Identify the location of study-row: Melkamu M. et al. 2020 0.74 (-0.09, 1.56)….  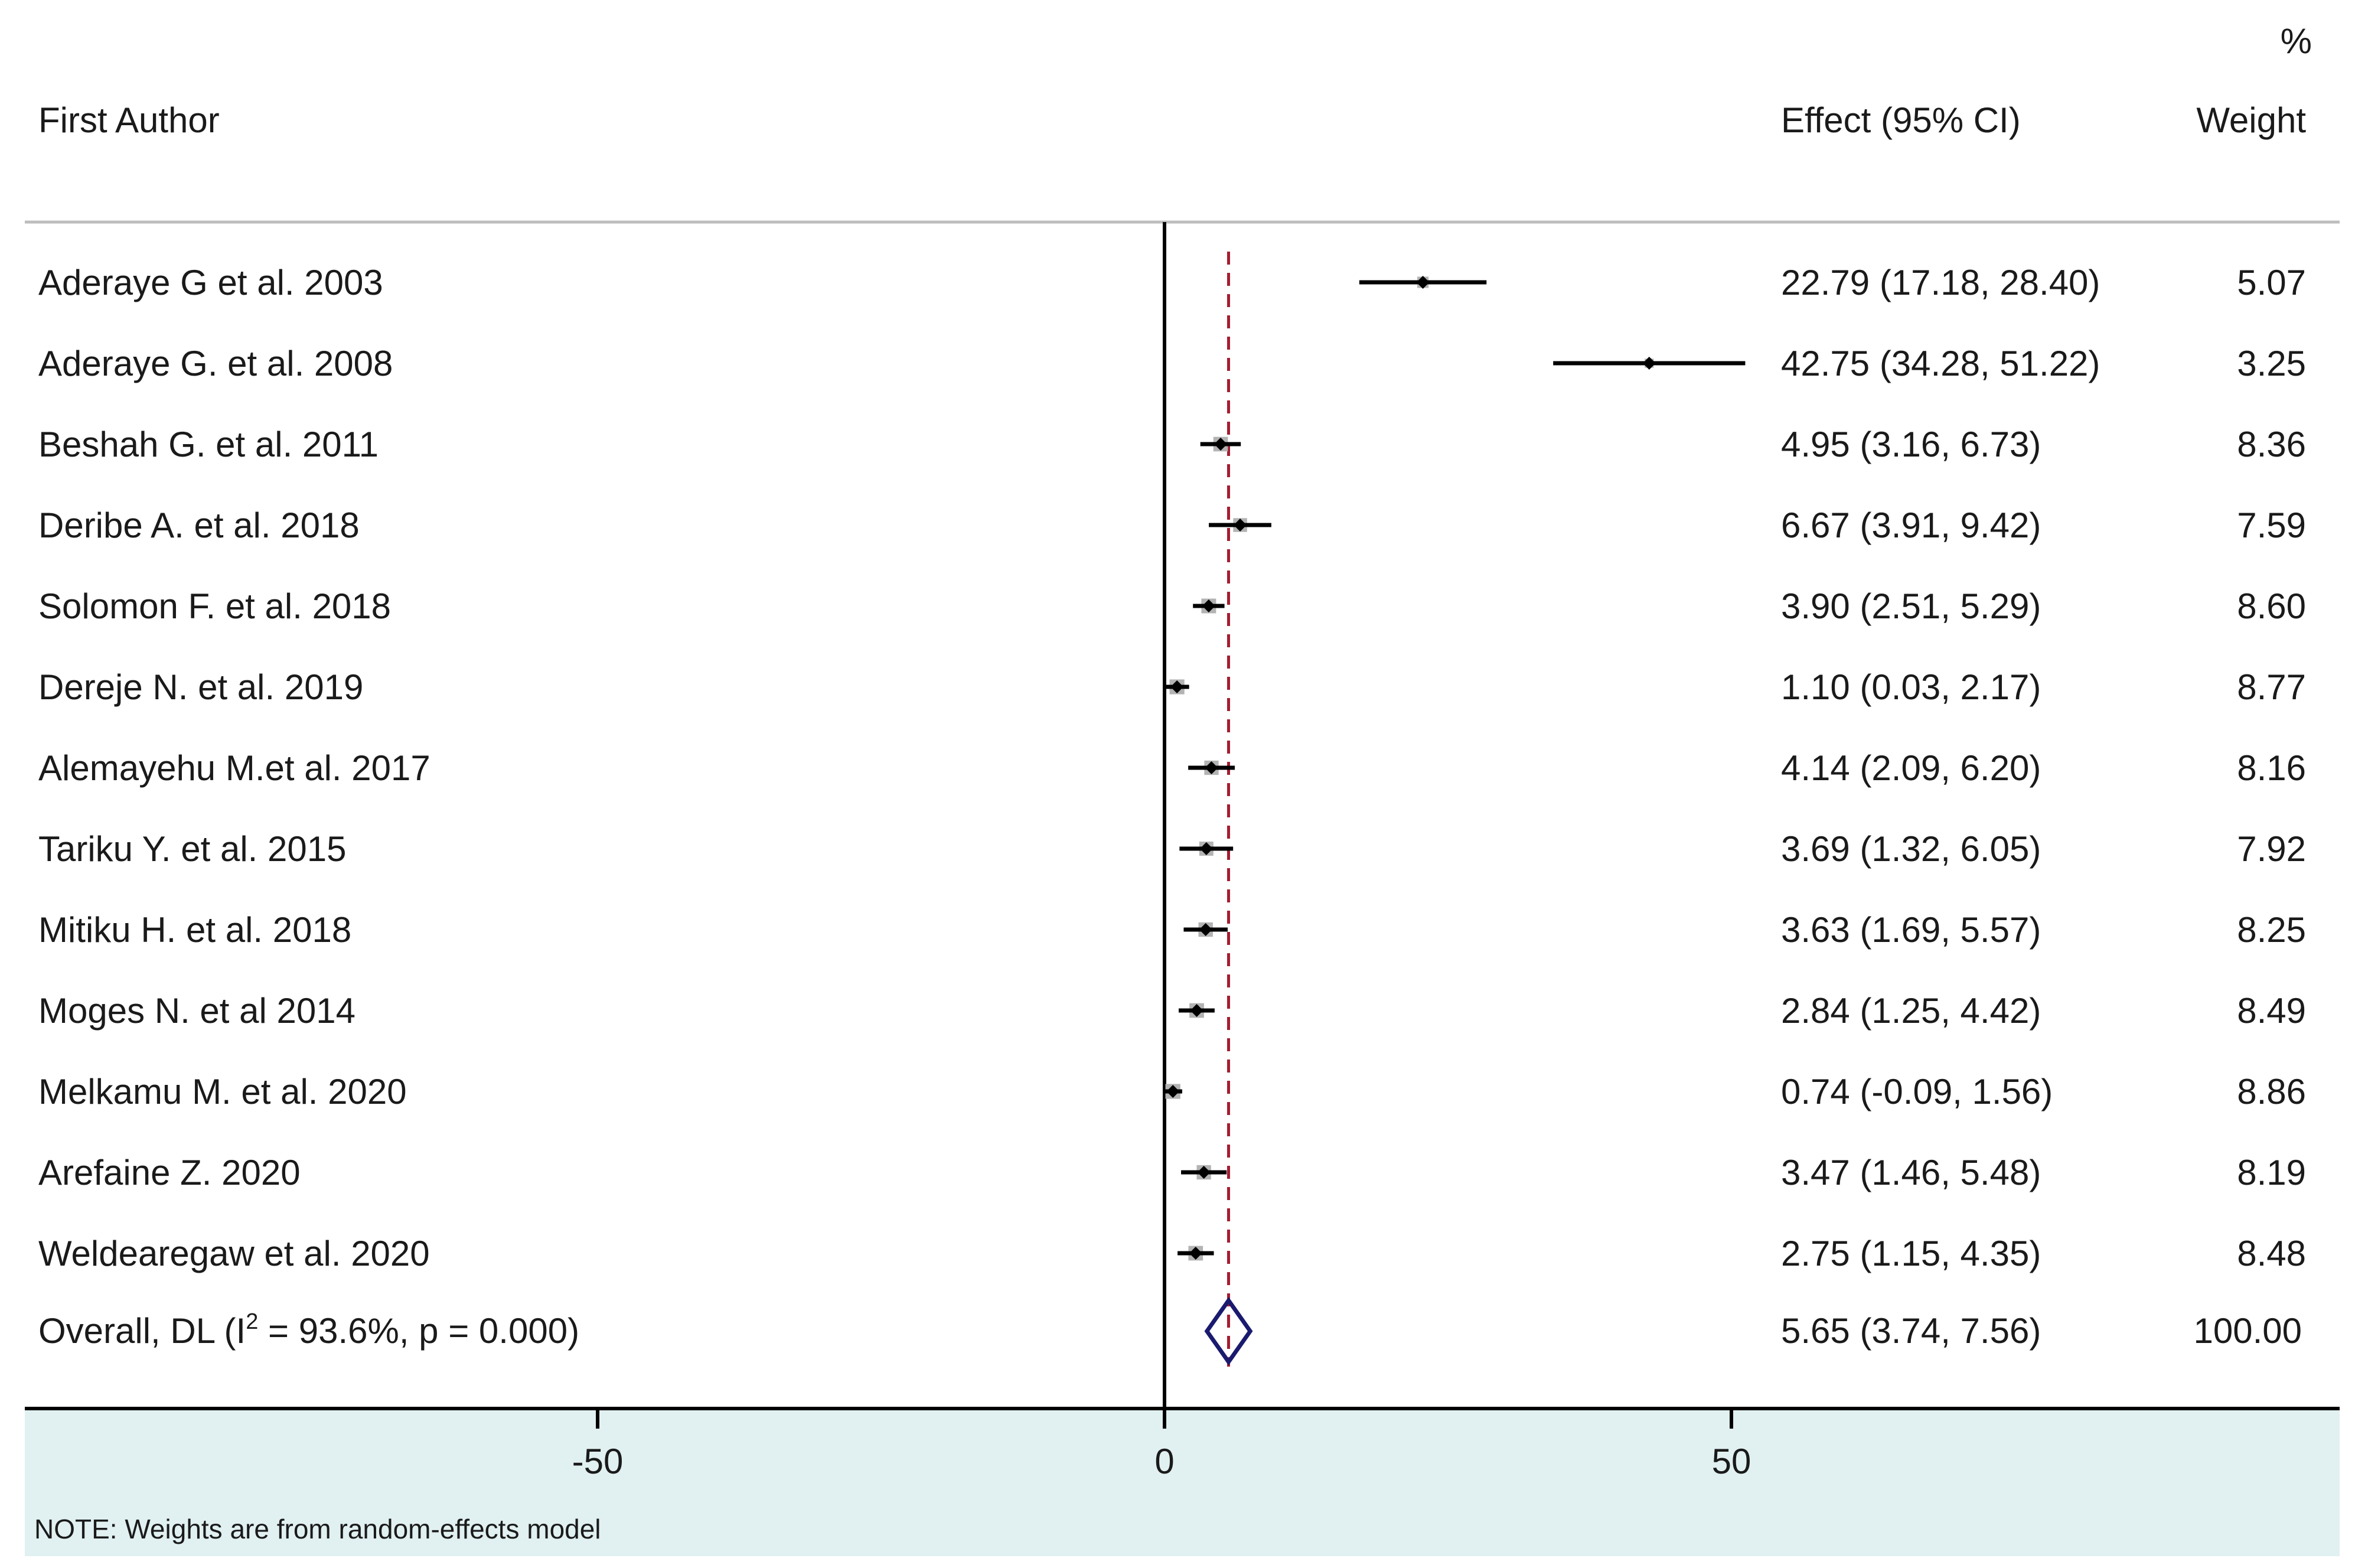
(1172, 1091).